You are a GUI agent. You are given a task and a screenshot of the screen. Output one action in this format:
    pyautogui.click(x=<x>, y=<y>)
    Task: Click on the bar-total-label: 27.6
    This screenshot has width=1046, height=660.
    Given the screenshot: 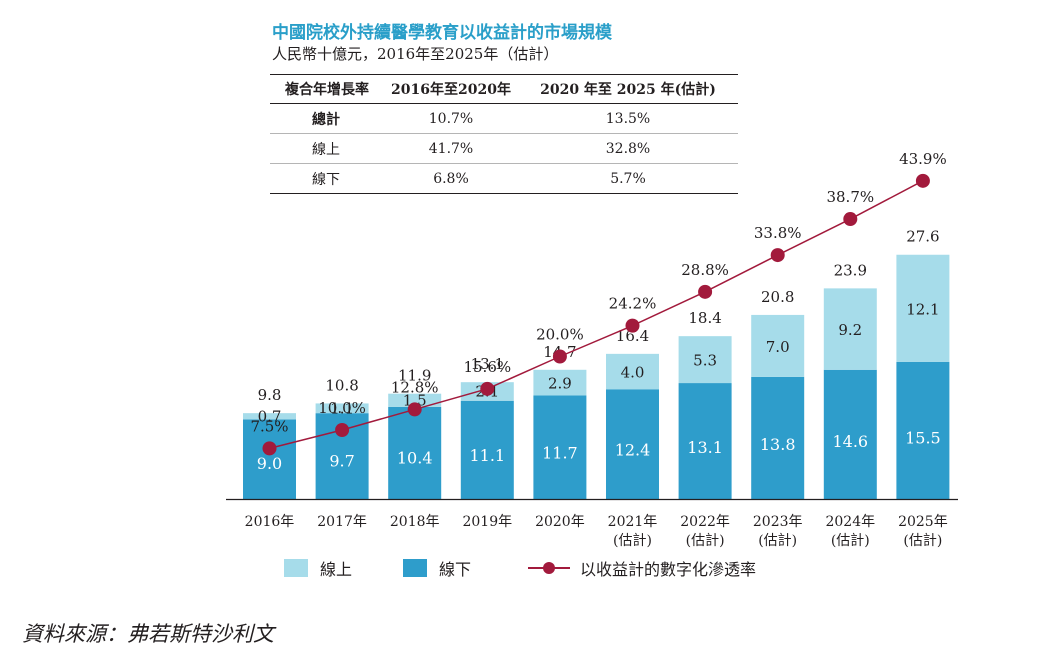 What is the action you would take?
    pyautogui.click(x=922, y=237)
    